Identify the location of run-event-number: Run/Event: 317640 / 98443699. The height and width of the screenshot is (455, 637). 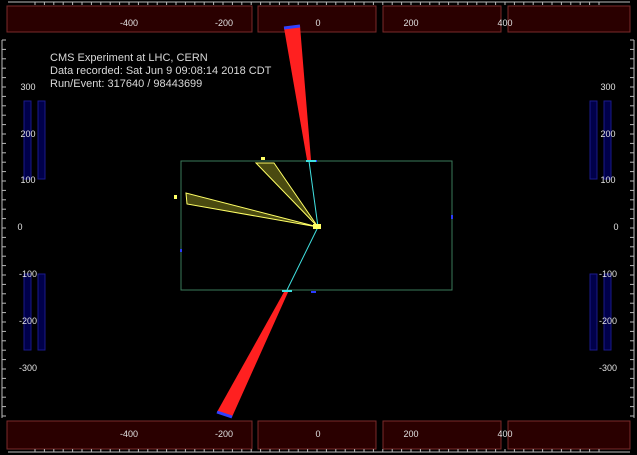
(126, 84).